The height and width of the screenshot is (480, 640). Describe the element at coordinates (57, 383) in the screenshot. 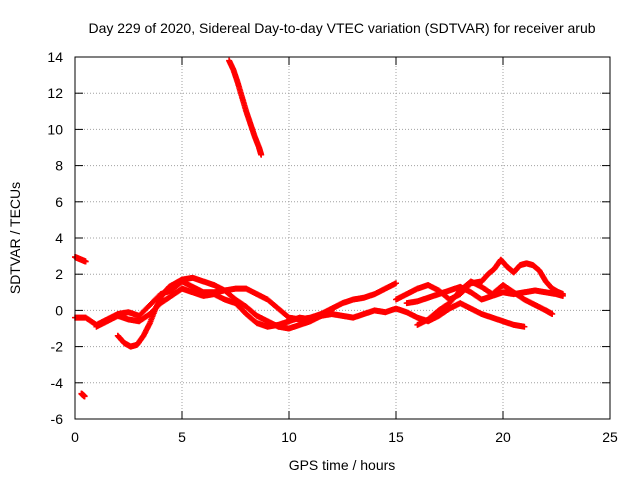

I see `y-tick-label: -4` at that location.